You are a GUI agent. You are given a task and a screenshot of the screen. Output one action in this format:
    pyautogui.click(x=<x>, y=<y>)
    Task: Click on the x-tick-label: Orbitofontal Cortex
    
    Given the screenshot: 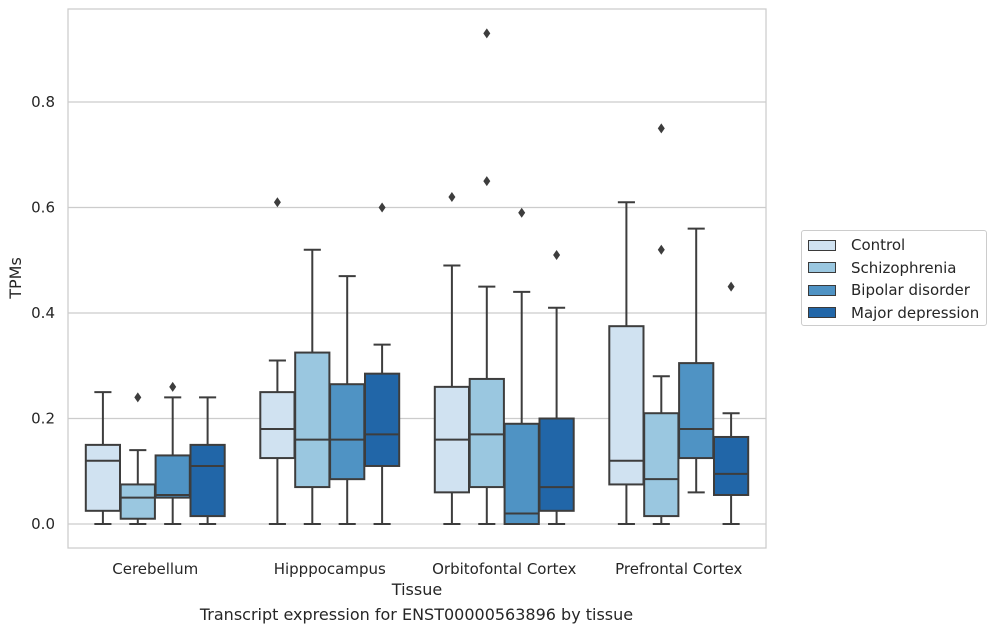 What is the action you would take?
    pyautogui.click(x=504, y=569)
    